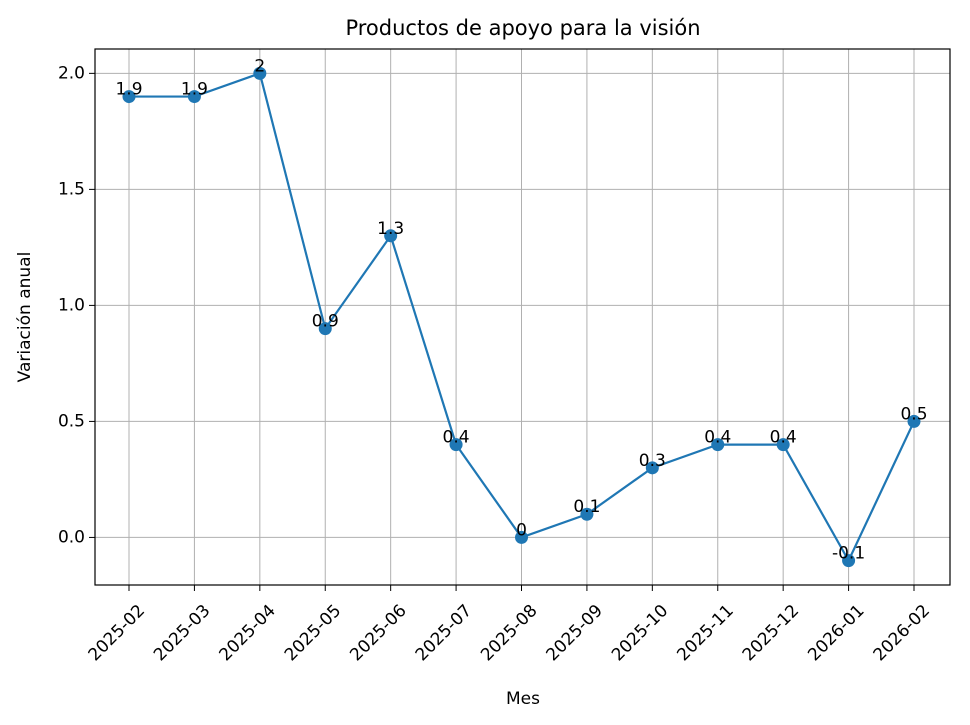 Image resolution: width=970 pixels, height=725 pixels. I want to click on data-label: -0.1, so click(848, 554).